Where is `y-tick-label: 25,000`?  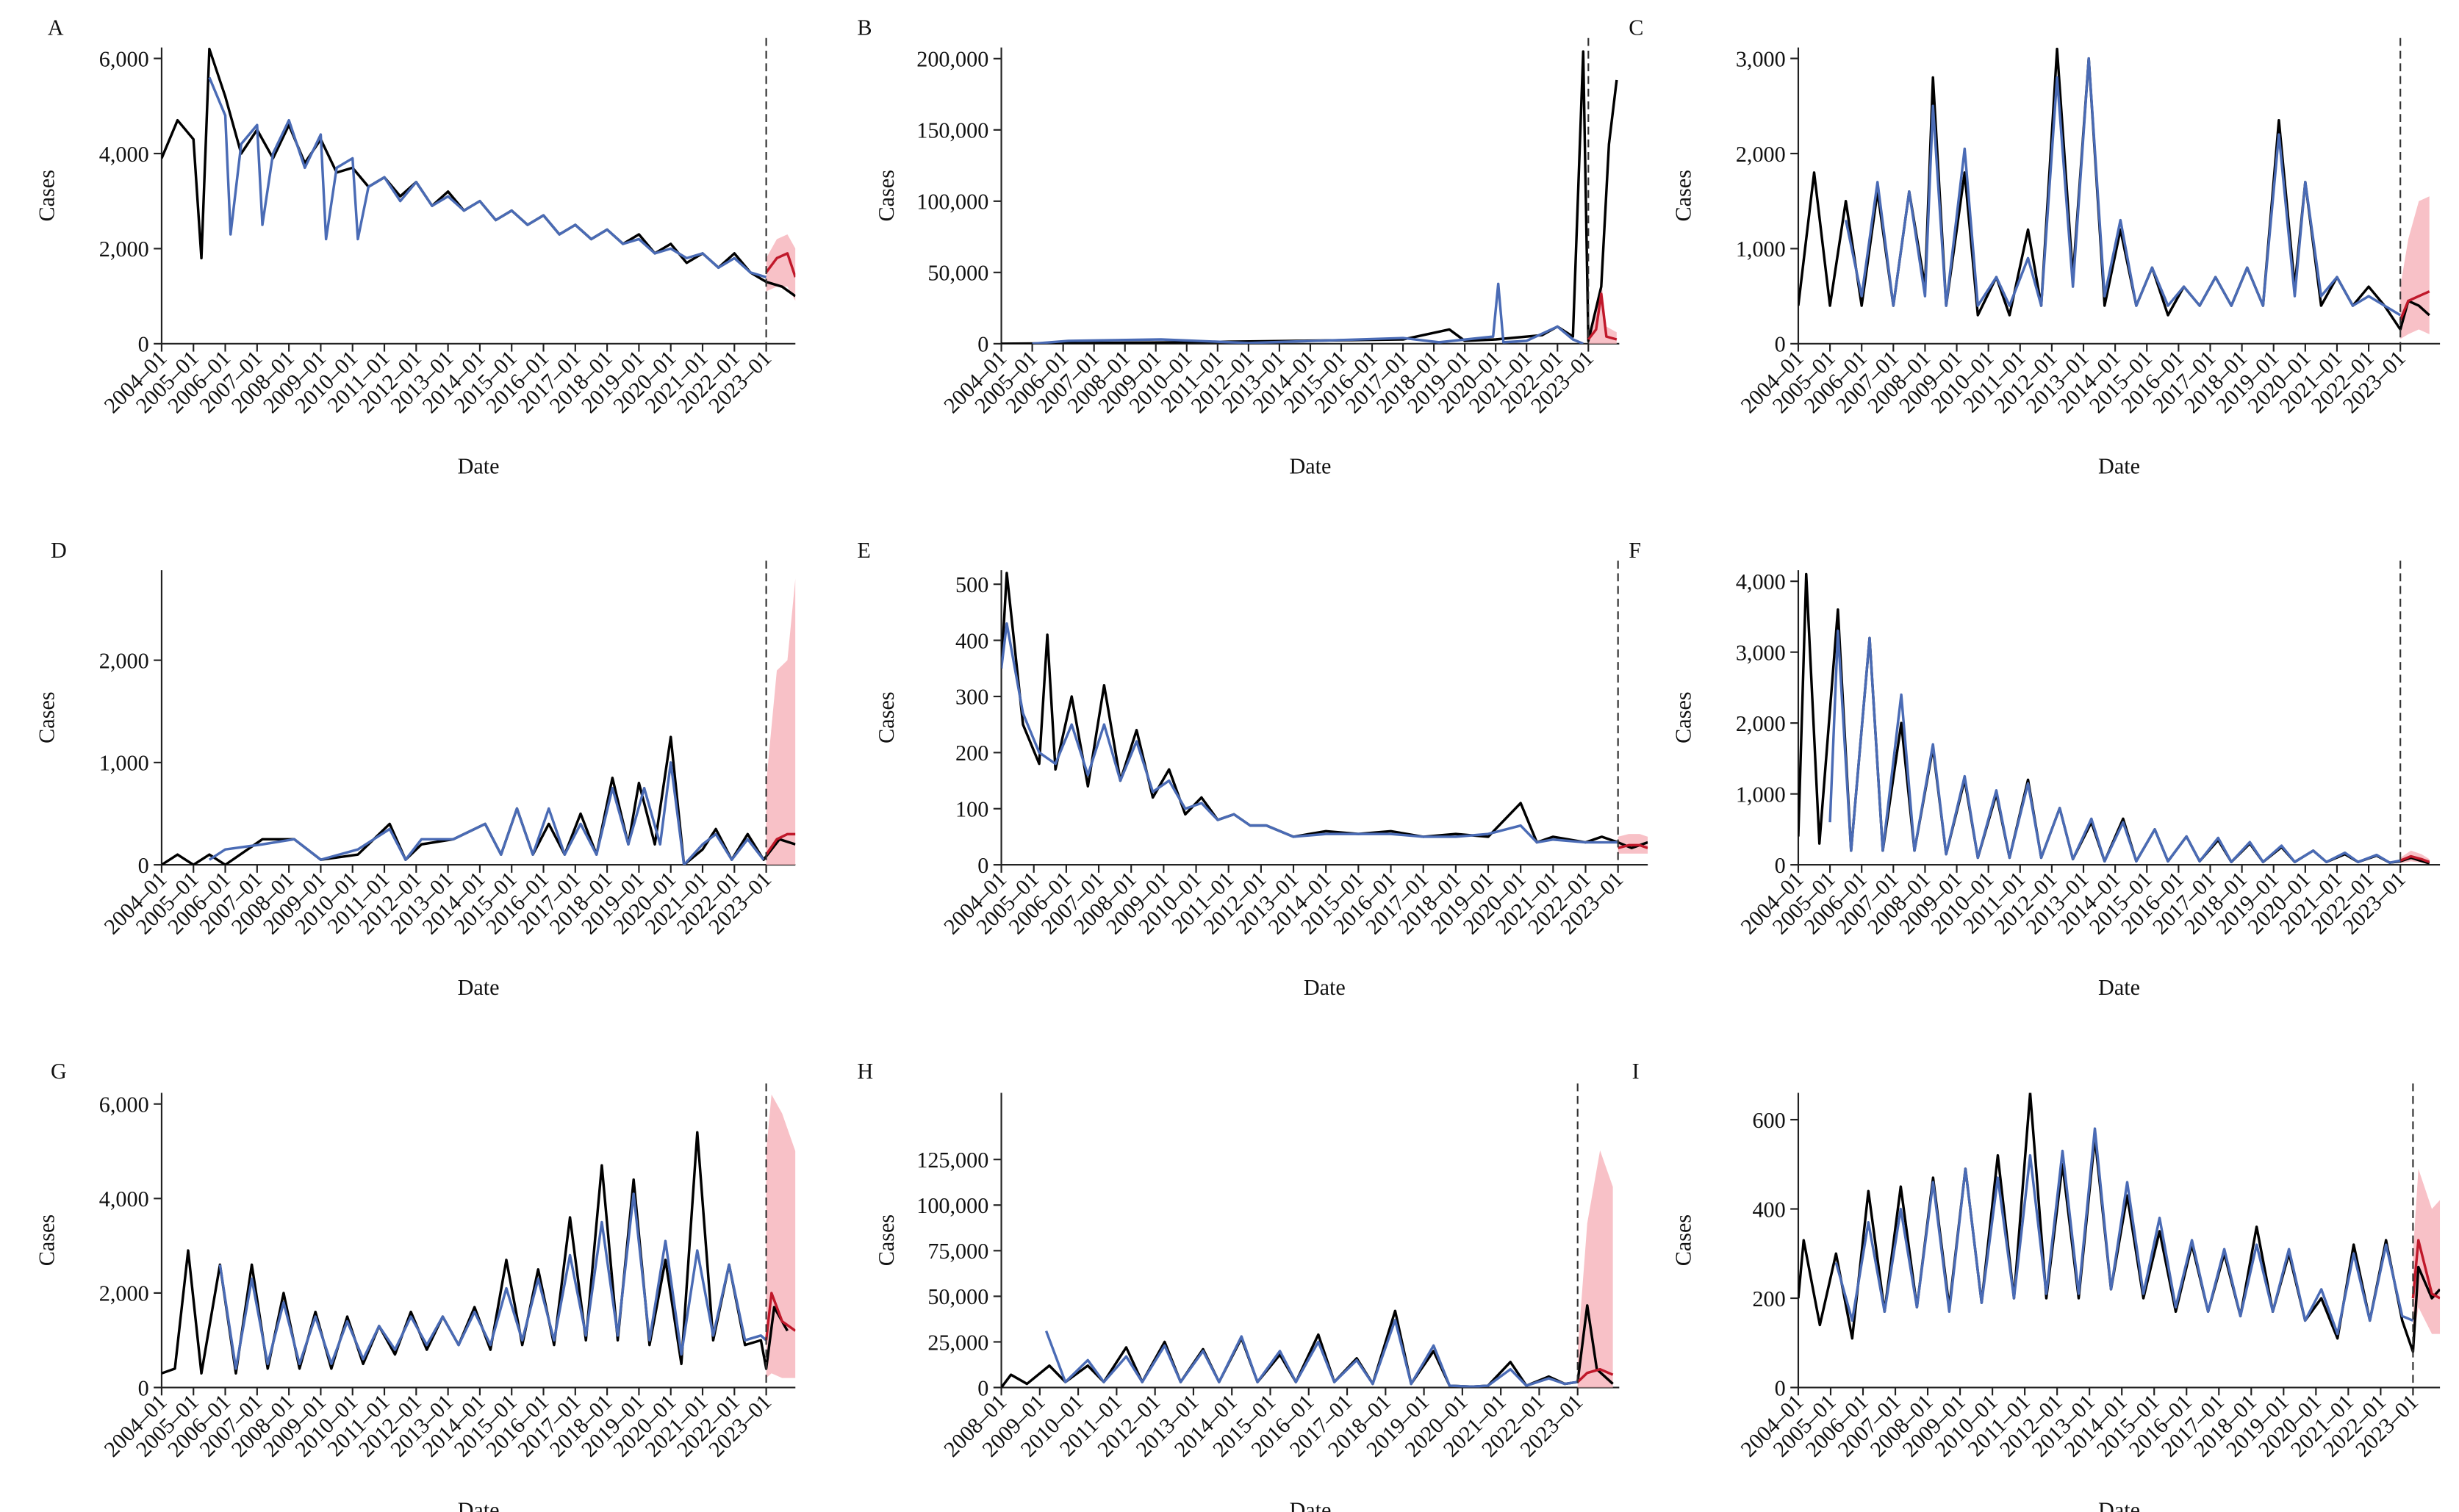
y-tick-label: 25,000 is located at coordinates (957, 1343).